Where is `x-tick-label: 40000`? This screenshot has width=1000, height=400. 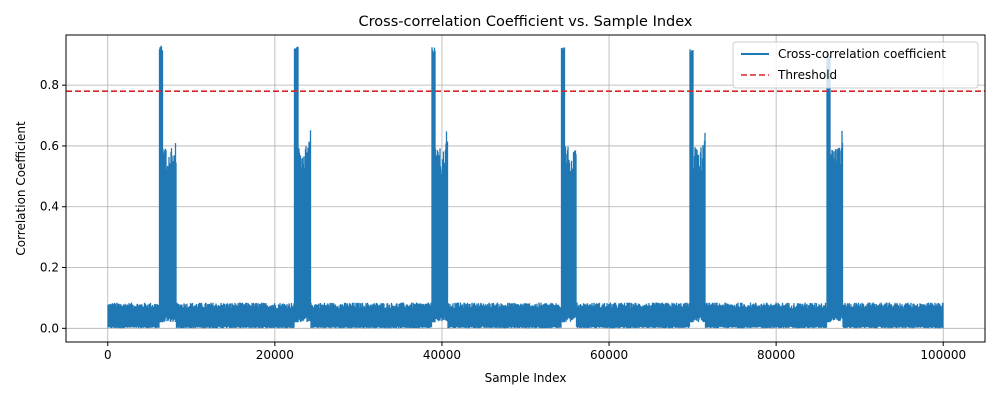
x-tick-label: 40000 is located at coordinates (442, 355).